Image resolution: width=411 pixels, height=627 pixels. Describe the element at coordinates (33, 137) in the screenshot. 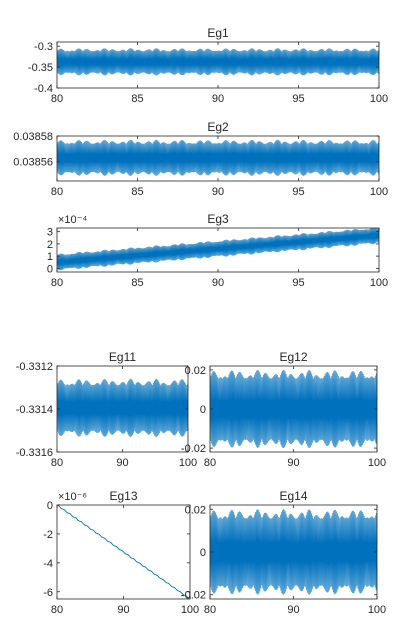

I see `y-tick-label: 0.03858` at that location.